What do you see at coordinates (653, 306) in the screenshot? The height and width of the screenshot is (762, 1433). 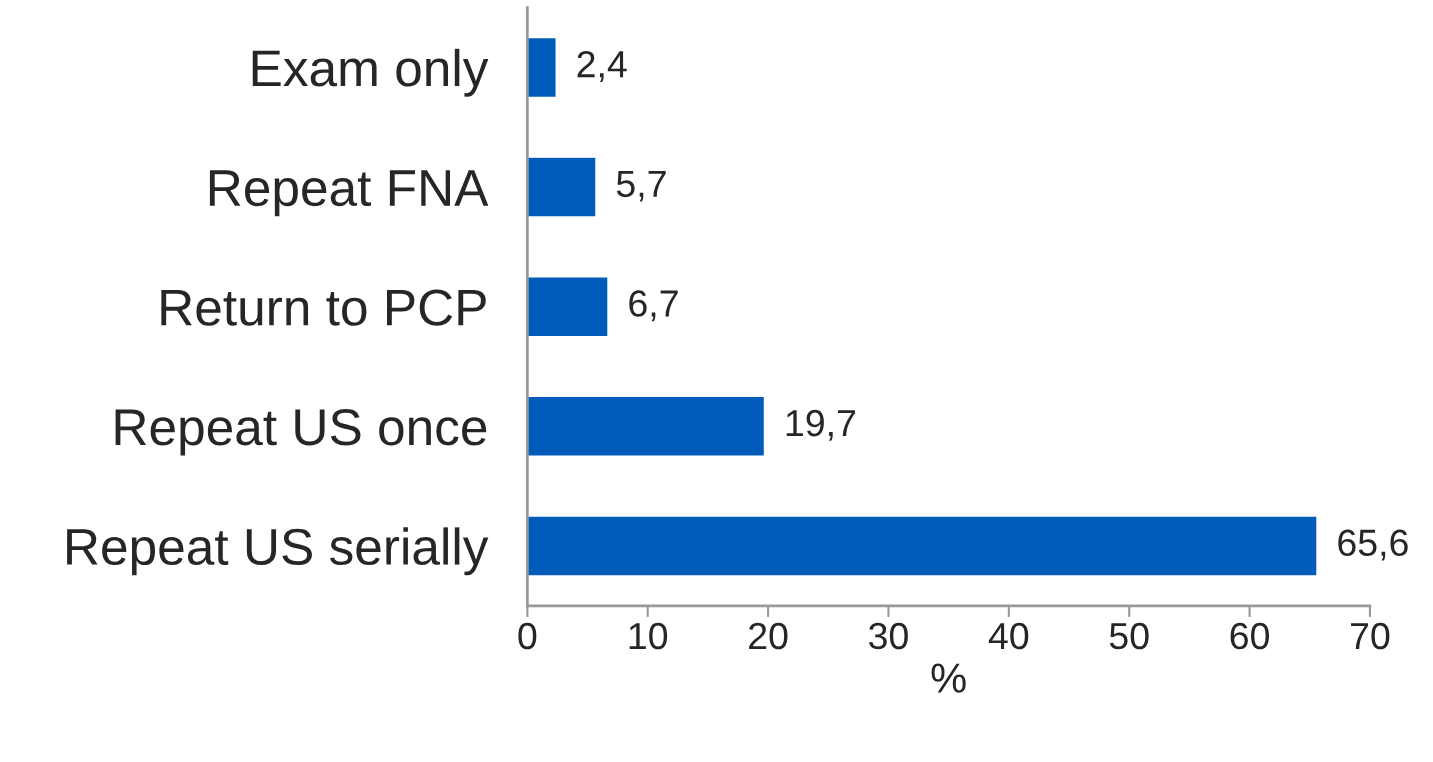 I see `data-label: 6,7` at bounding box center [653, 306].